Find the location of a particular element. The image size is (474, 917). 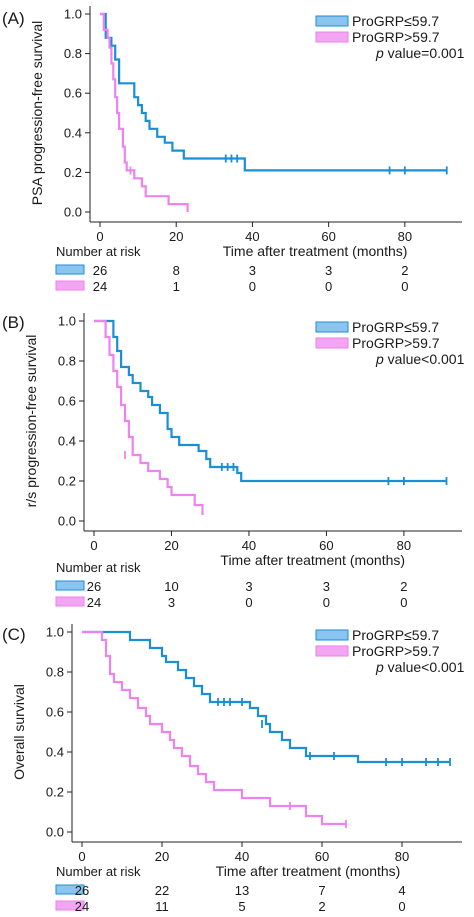

y-axis-label: Overall survival is located at coordinates (19, 732).